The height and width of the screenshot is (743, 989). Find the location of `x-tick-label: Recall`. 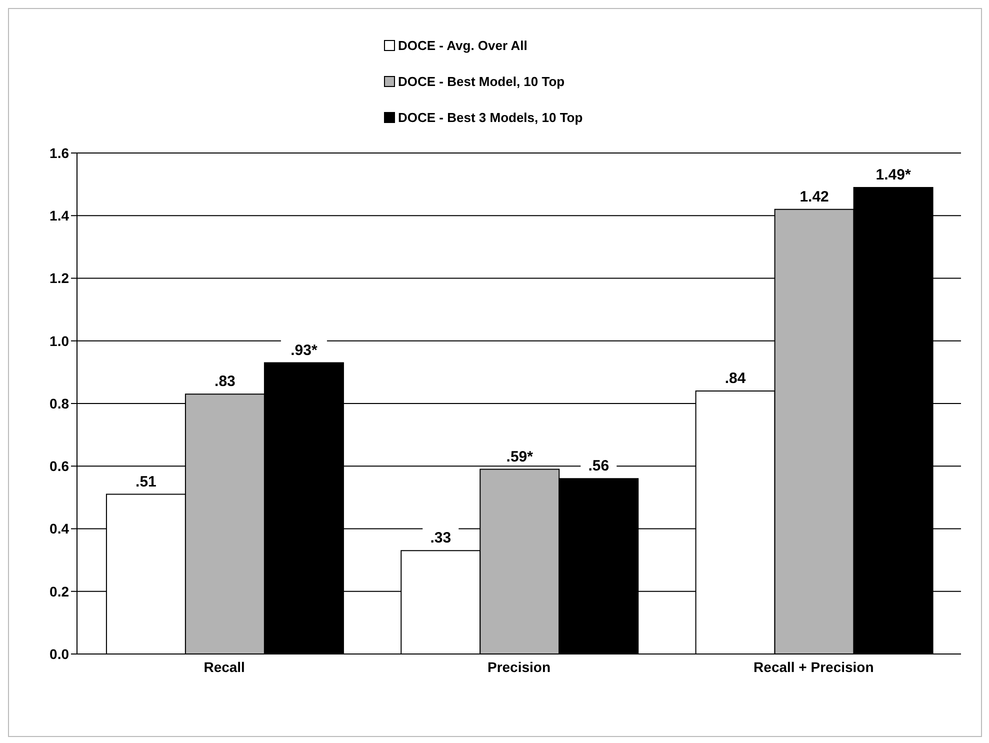

x-tick-label: Recall is located at coordinates (224, 666).